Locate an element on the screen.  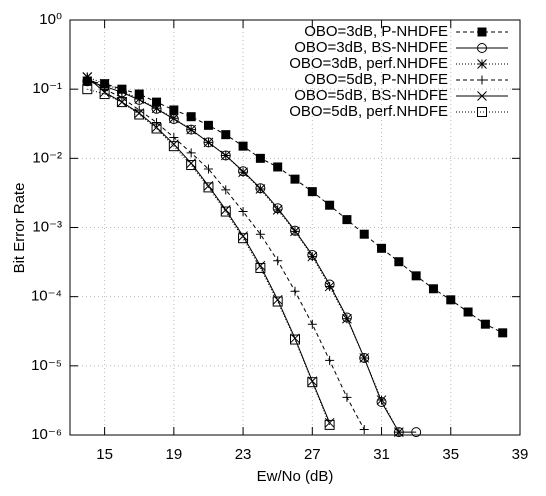
legend-label: OBO=3dB, BS-NHDFE is located at coordinates (371, 47).